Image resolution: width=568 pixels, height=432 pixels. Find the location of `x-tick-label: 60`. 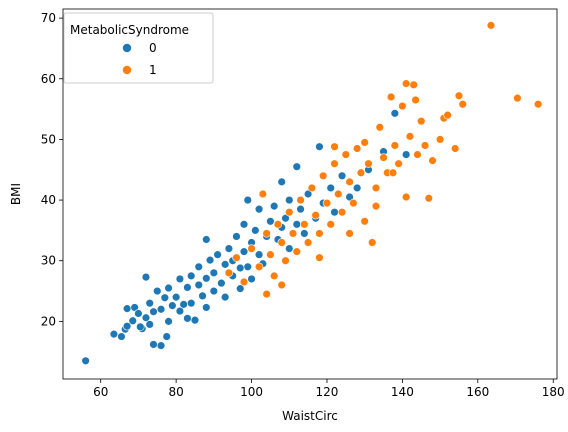

x-tick-label: 60 is located at coordinates (100, 392).